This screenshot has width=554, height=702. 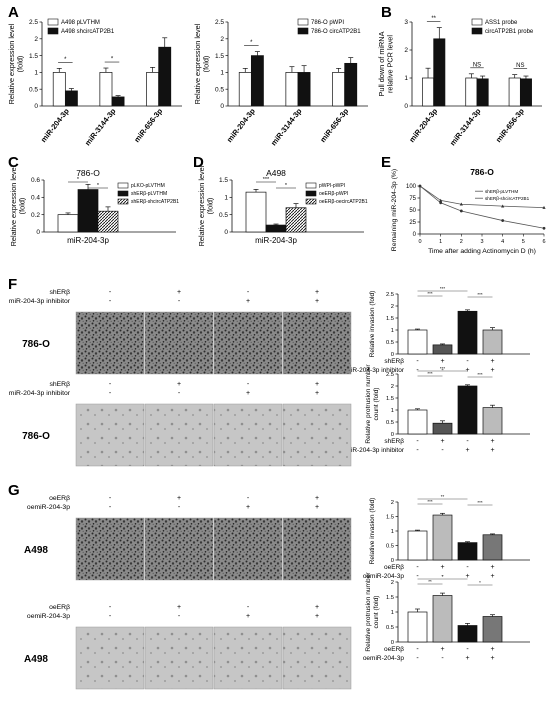 What do you see at coordinates (336, 32) in the screenshot?
I see `legend-label: 786-O circATP2B1` at bounding box center [336, 32].